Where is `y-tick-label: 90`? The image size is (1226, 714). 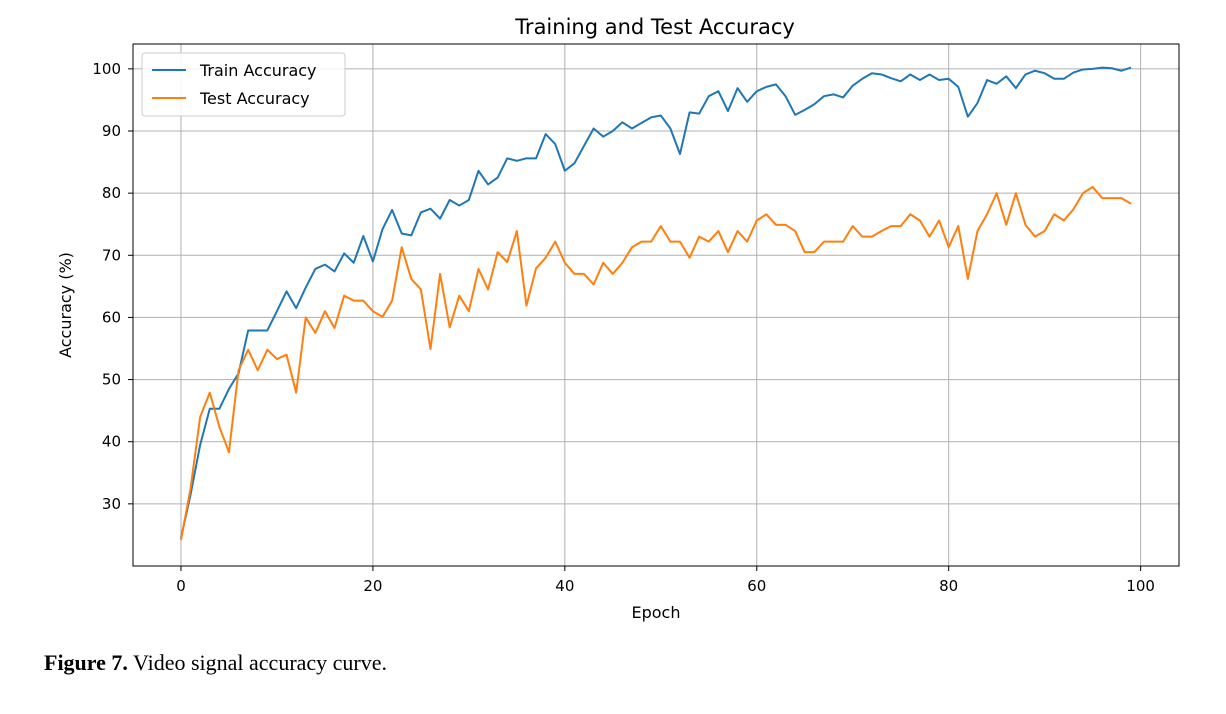 y-tick-label: 90 is located at coordinates (111, 131).